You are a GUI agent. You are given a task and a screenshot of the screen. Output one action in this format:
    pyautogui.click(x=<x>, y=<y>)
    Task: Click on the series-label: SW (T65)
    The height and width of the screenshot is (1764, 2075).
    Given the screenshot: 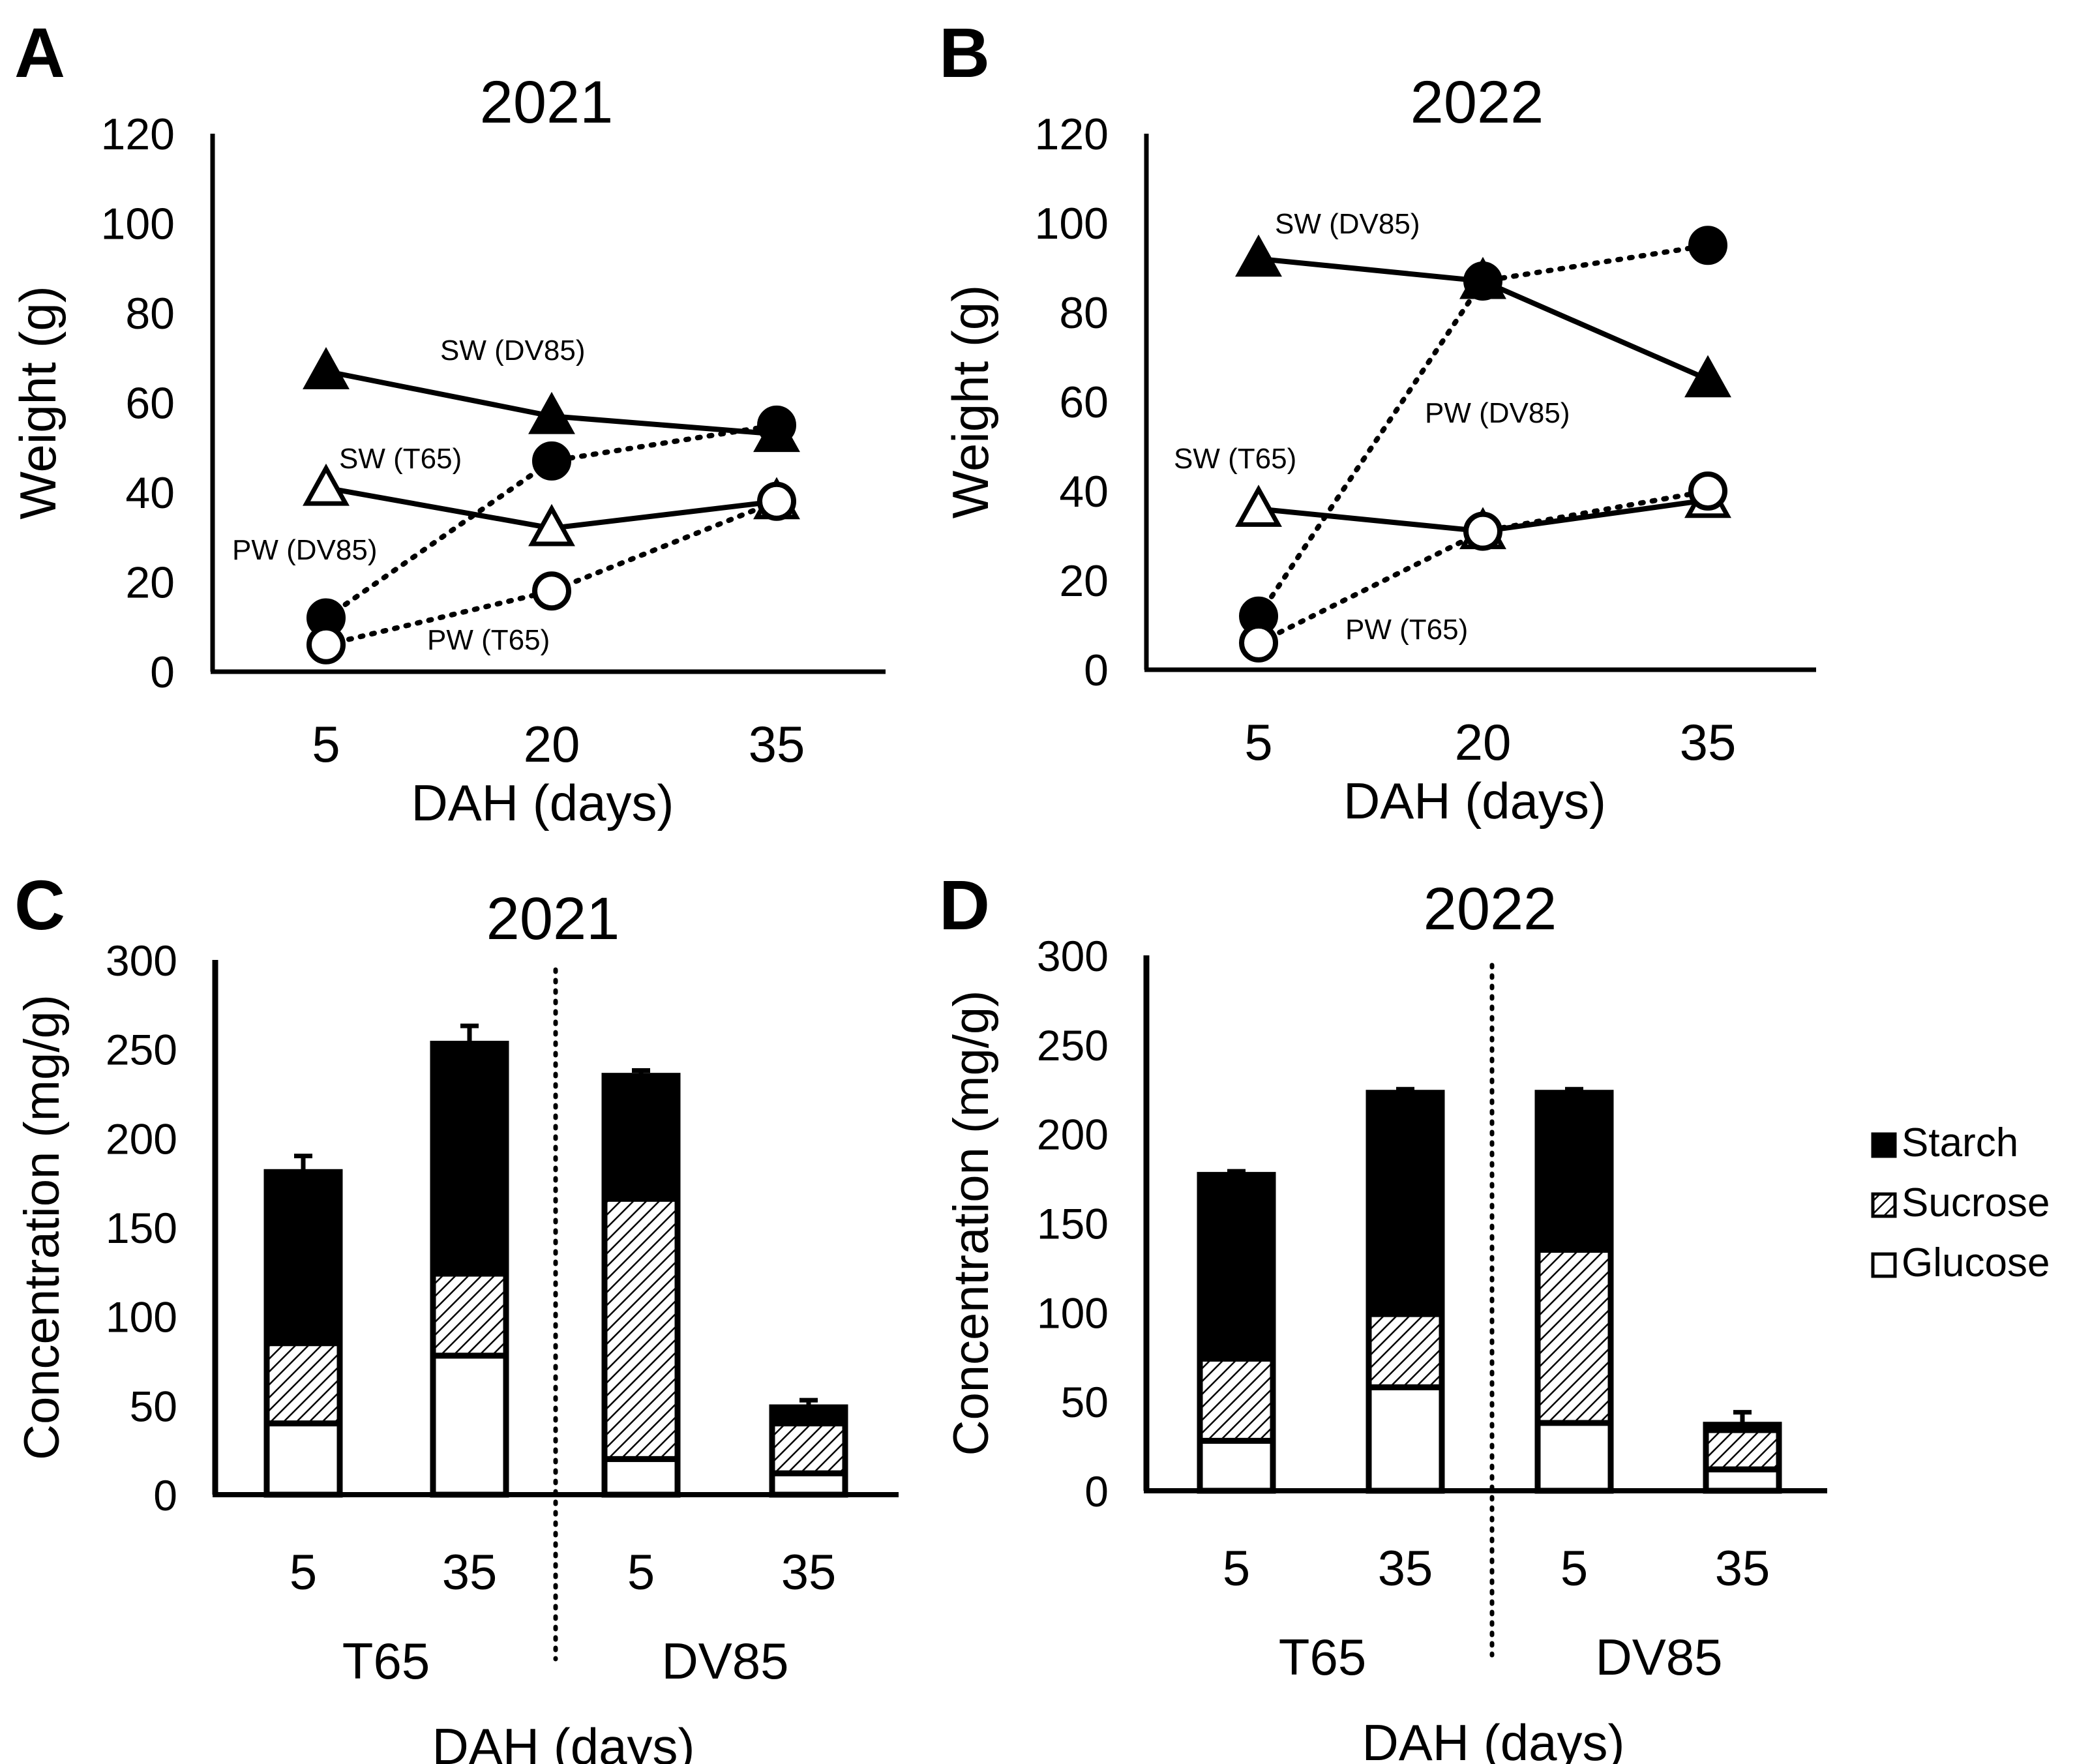 What is the action you would take?
    pyautogui.click(x=400, y=459)
    